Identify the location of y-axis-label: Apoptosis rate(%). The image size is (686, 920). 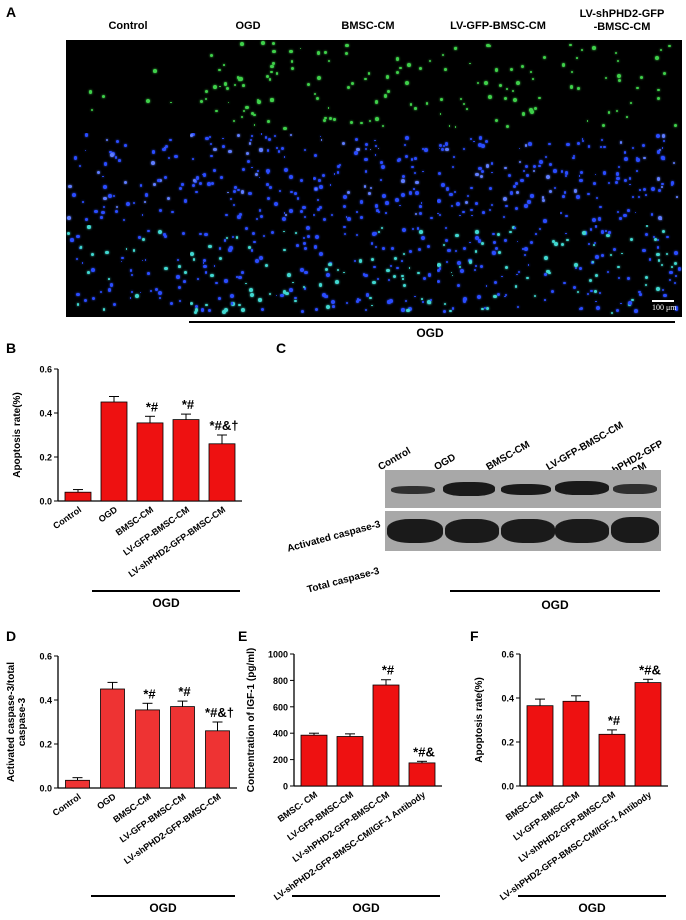
(479, 720).